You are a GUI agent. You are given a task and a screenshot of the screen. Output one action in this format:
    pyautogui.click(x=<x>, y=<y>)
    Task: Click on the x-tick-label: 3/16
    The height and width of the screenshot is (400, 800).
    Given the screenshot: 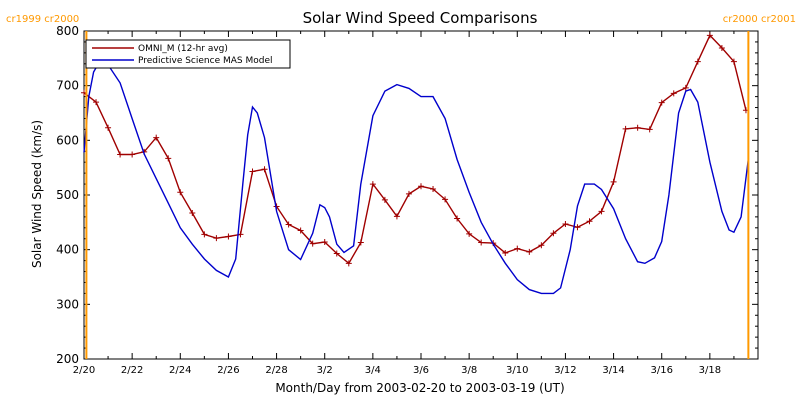 What is the action you would take?
    pyautogui.click(x=661, y=370)
    